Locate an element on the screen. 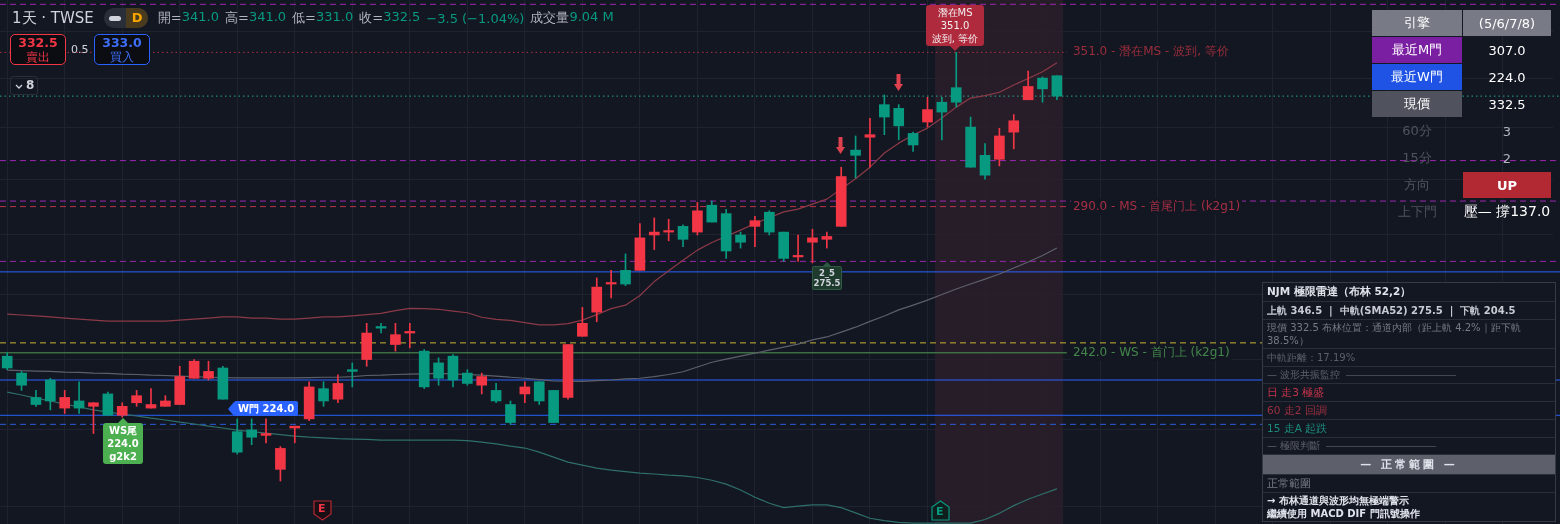 The width and height of the screenshot is (1560, 524). annotation: 333.0 is located at coordinates (122, 42).